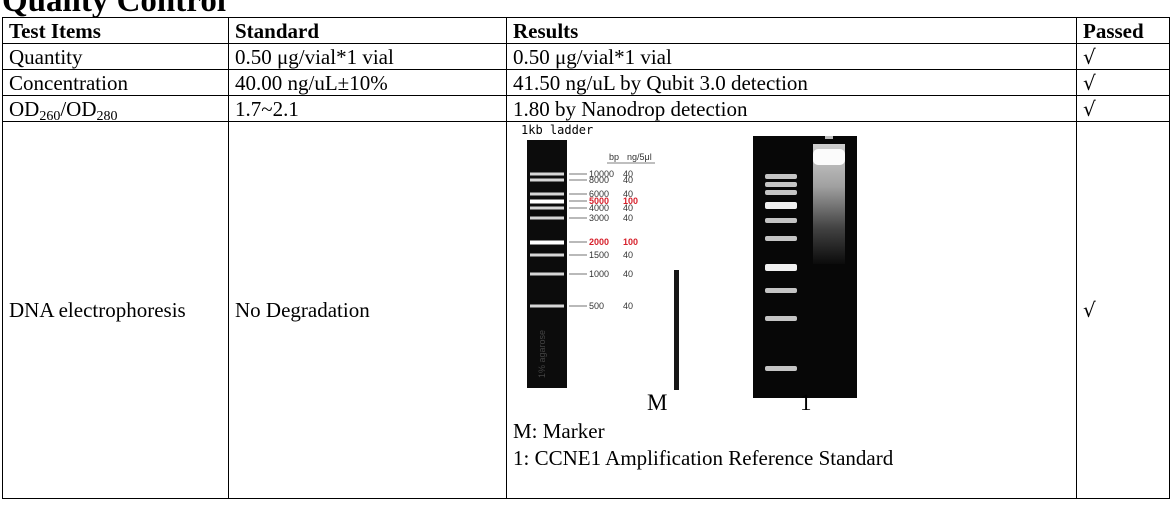 The height and width of the screenshot is (529, 1172). What do you see at coordinates (829, 157) in the screenshot?
I see `lane-1-genomic-band` at bounding box center [829, 157].